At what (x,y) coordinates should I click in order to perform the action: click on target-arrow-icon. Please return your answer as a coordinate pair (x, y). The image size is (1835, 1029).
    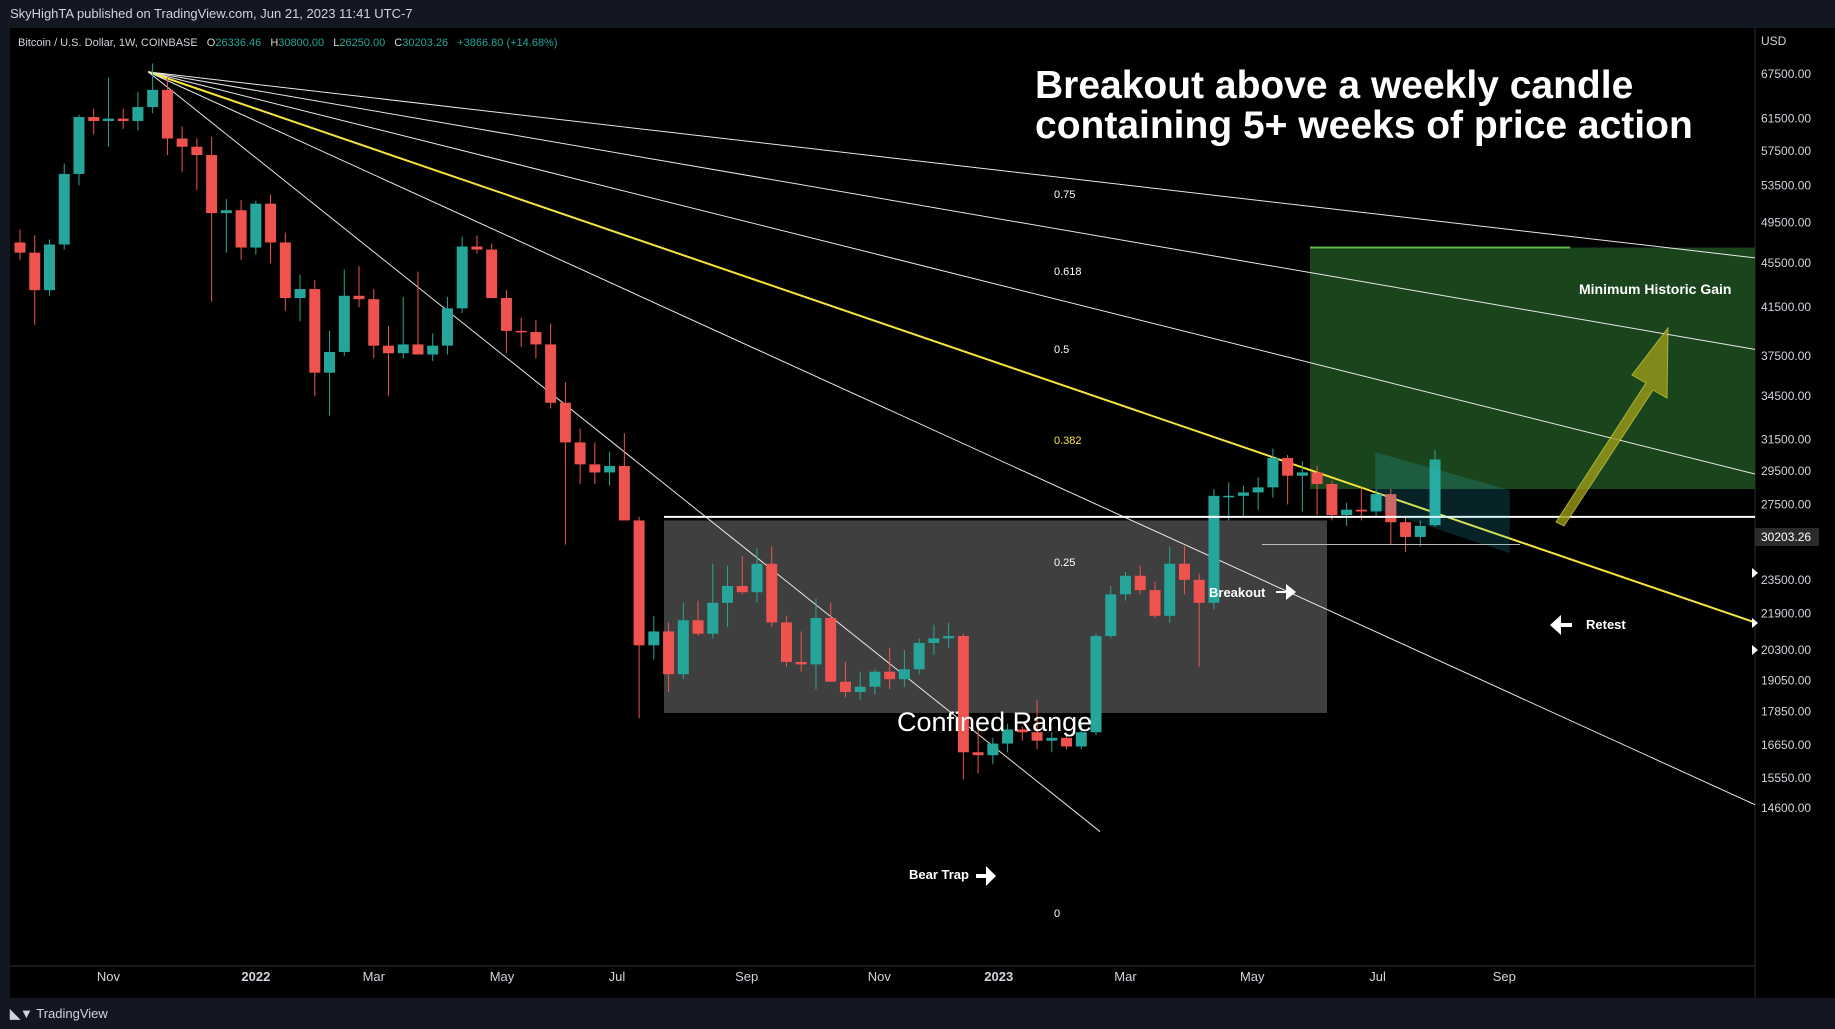
    Looking at the image, I should click on (1612, 426).